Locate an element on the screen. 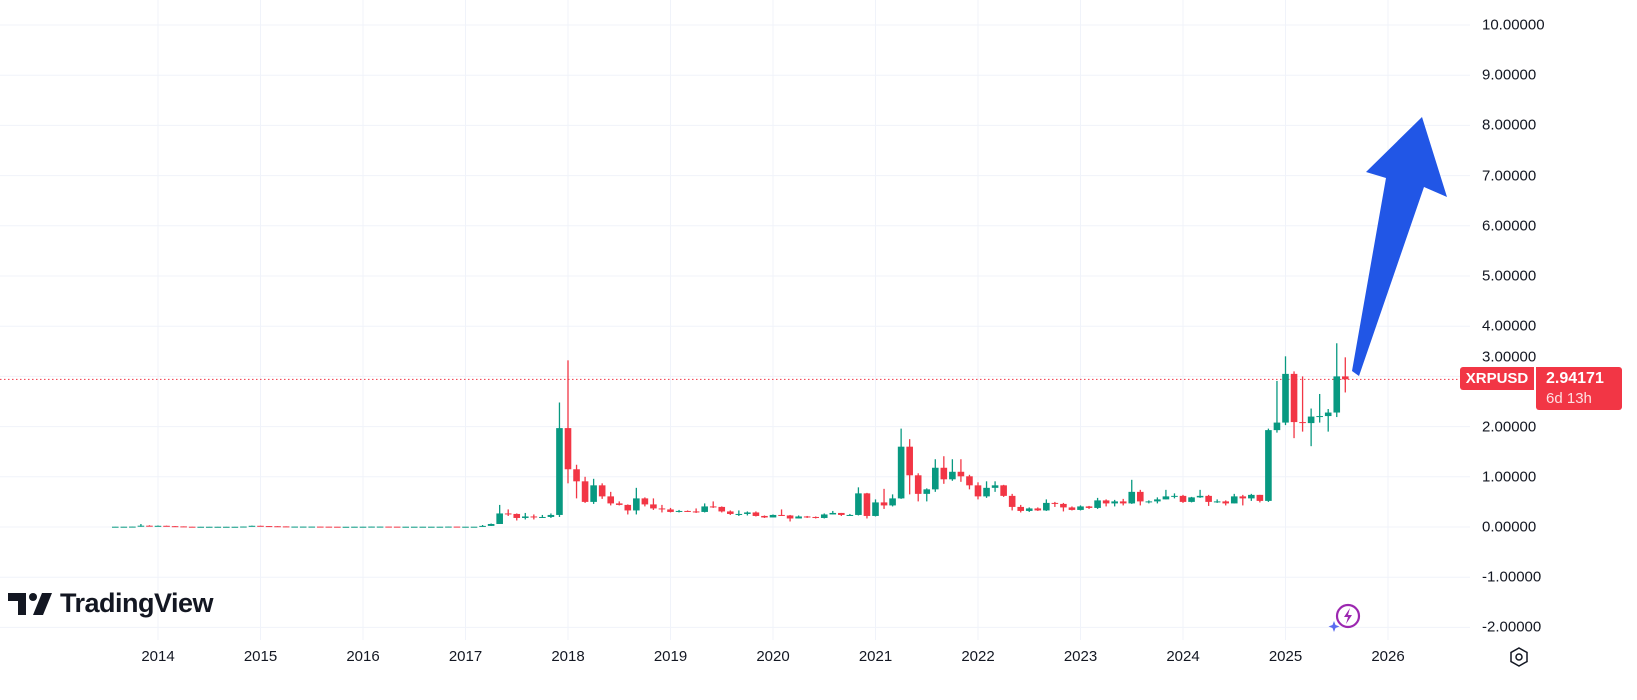 Image resolution: width=1637 pixels, height=700 pixels. sparkle-bolt-icon is located at coordinates (1345, 618).